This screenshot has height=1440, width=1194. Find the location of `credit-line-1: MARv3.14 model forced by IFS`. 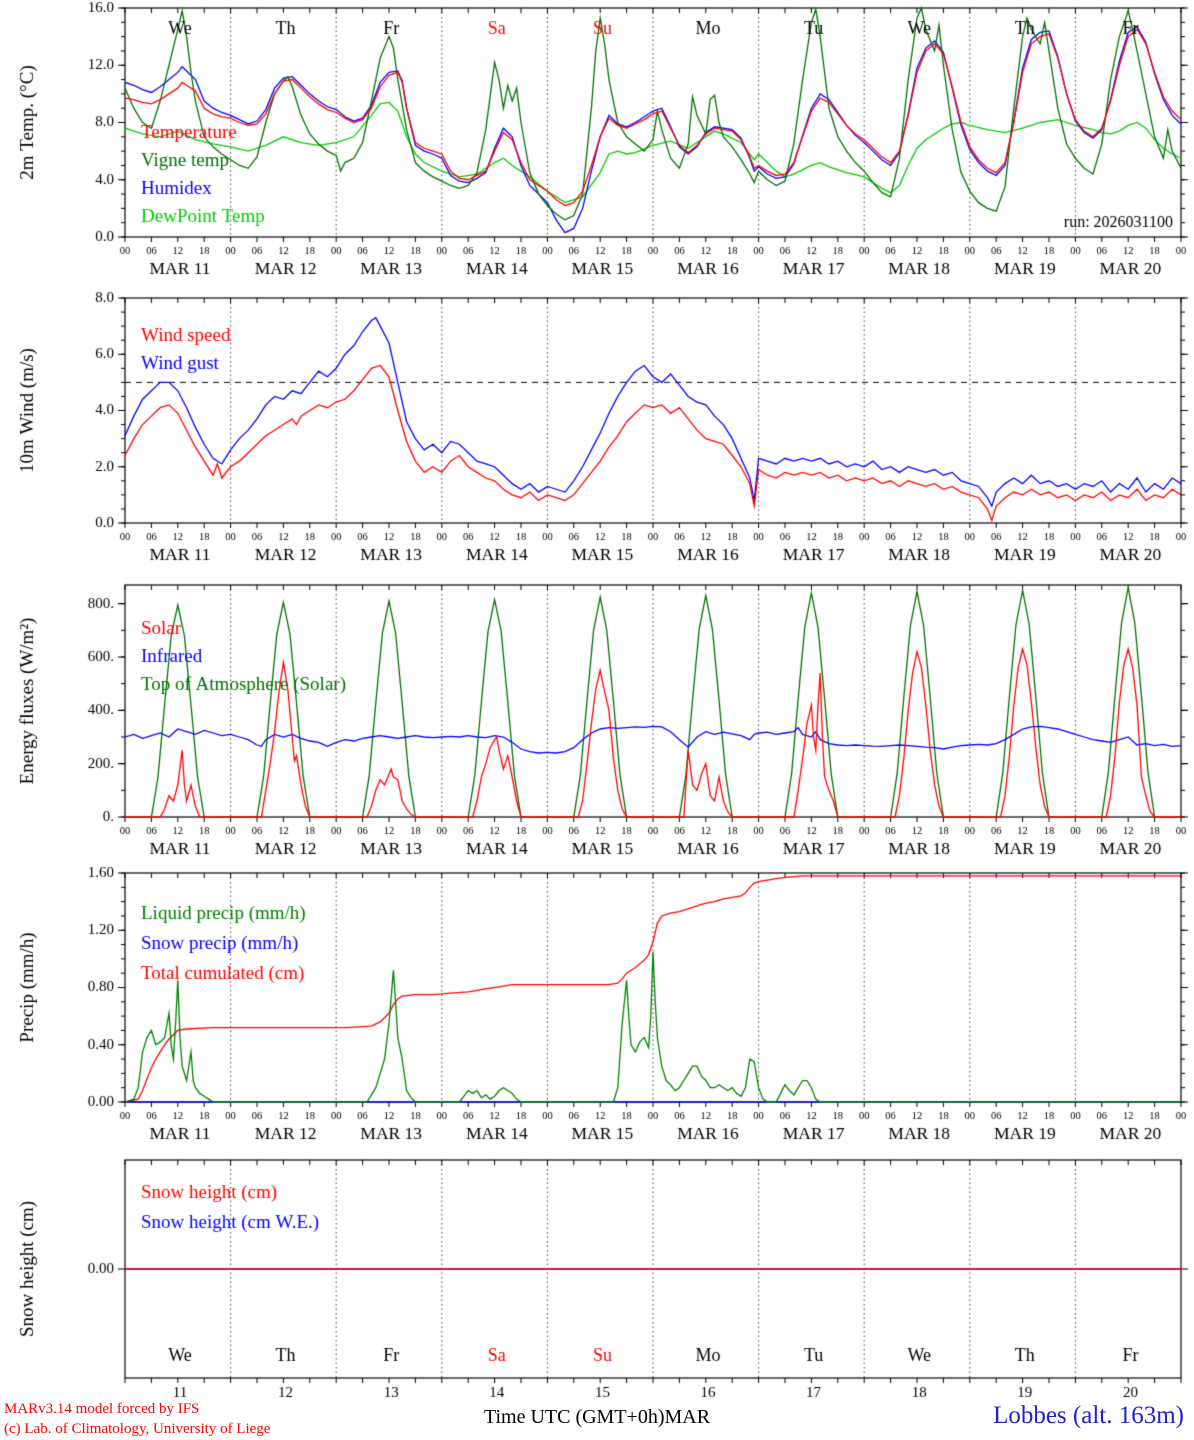

credit-line-1: MARv3.14 model forced by IFS is located at coordinates (102, 1409).